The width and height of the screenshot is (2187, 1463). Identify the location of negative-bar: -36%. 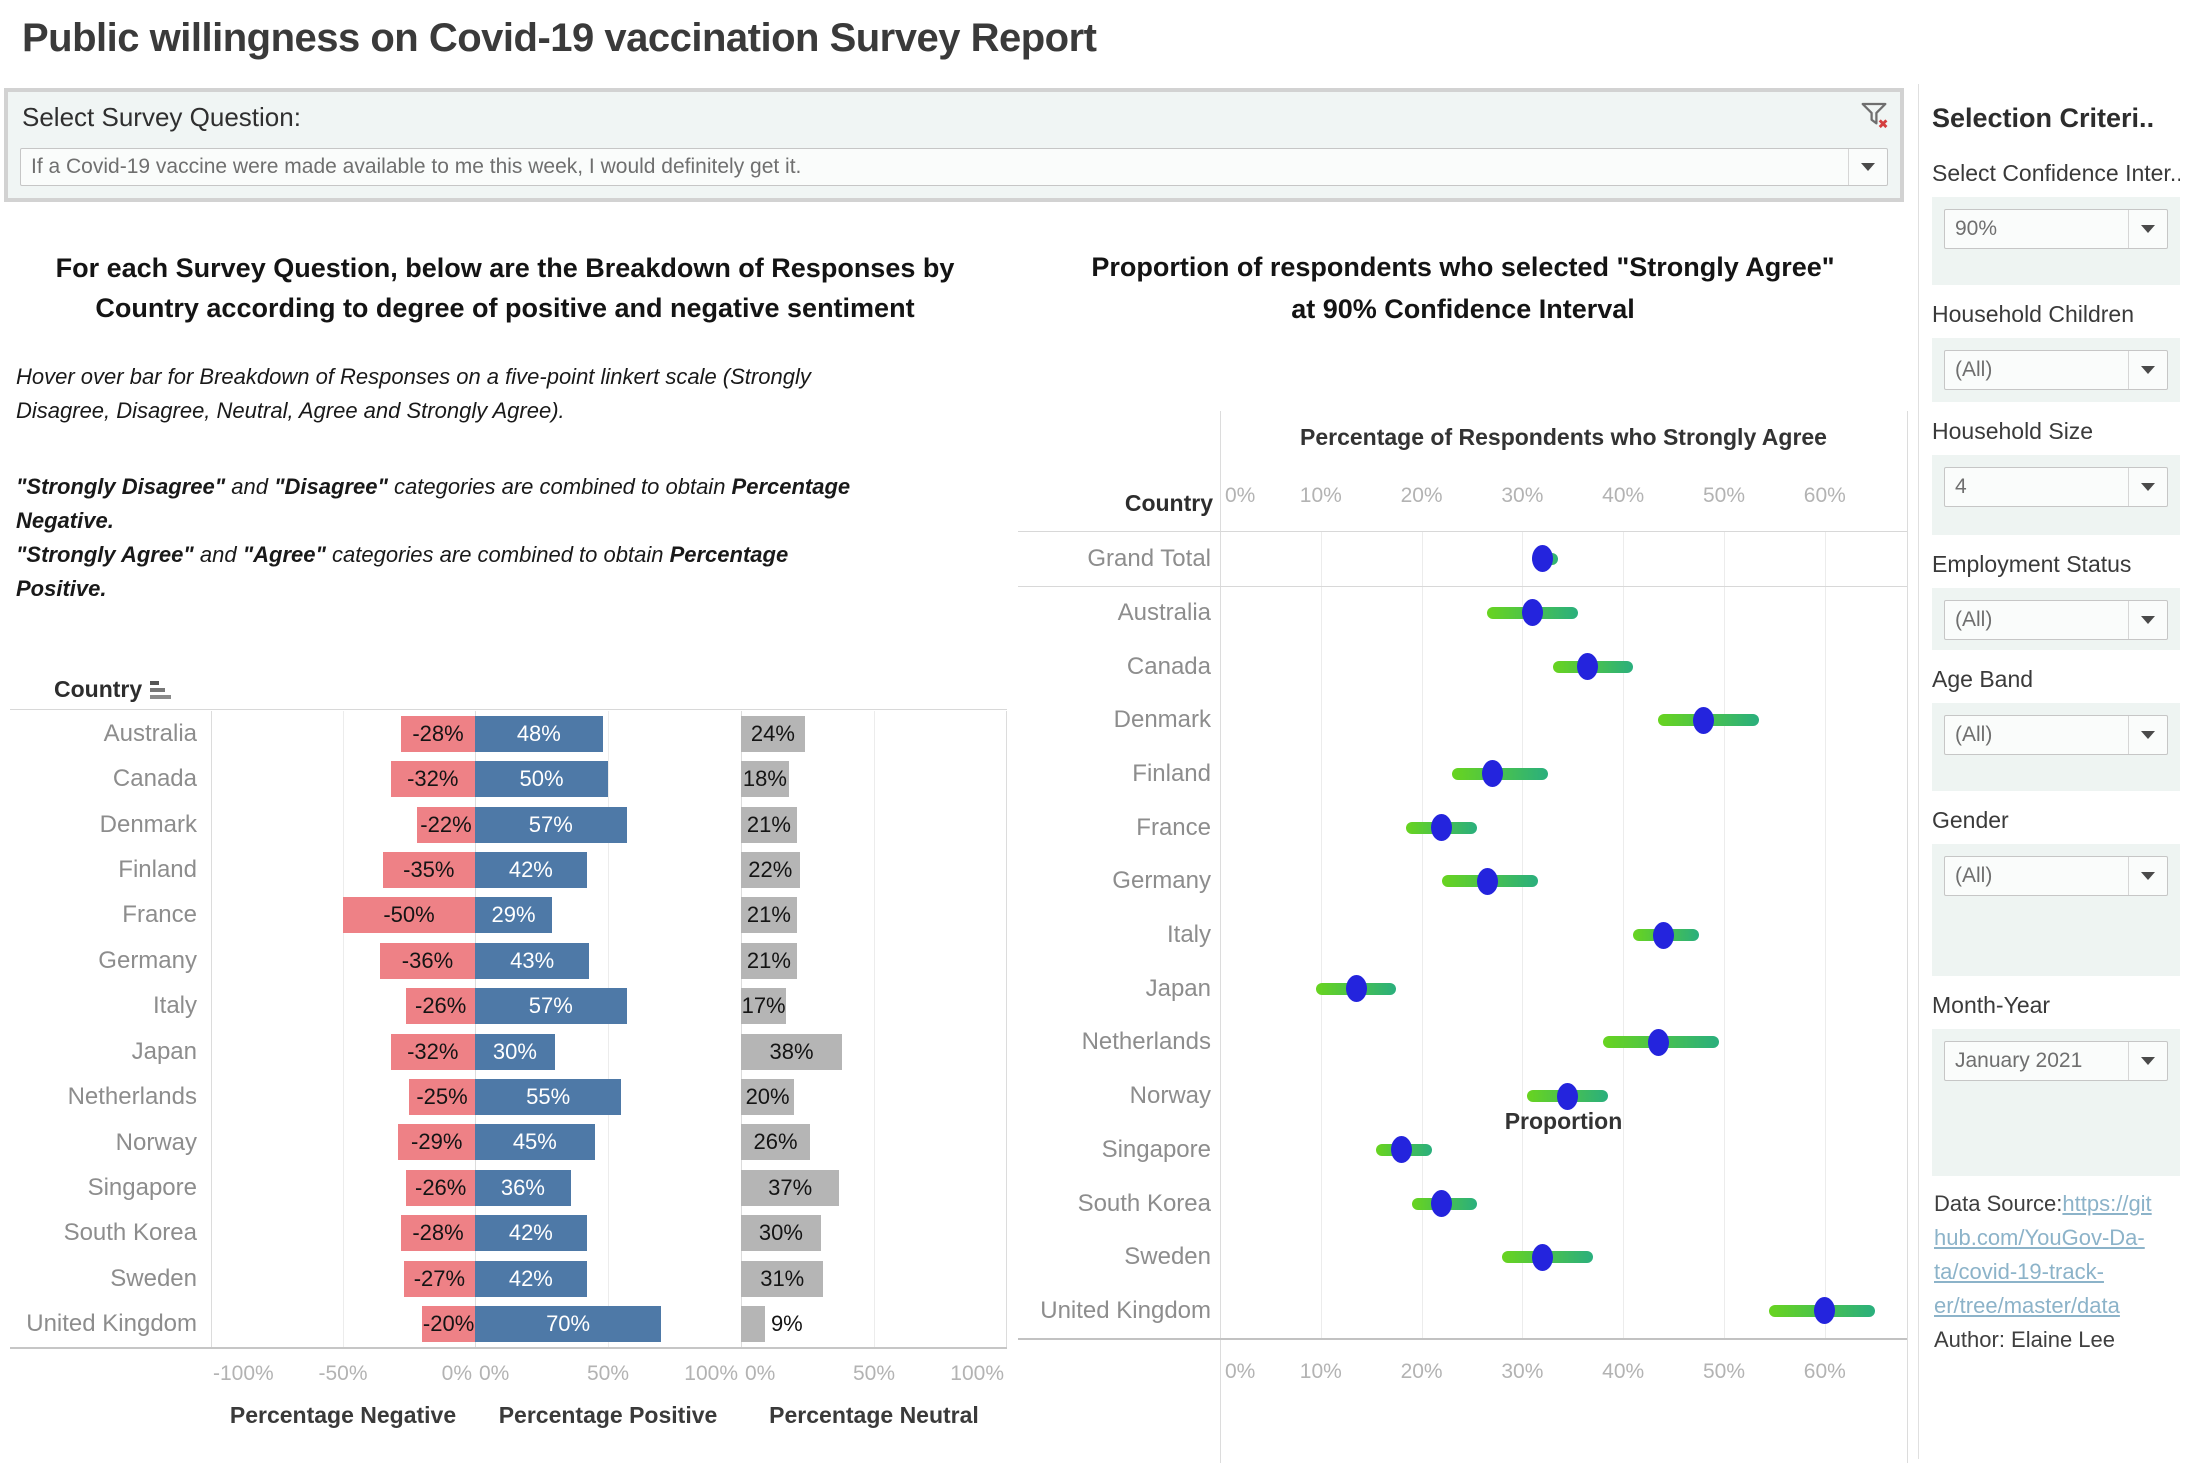
(427, 960).